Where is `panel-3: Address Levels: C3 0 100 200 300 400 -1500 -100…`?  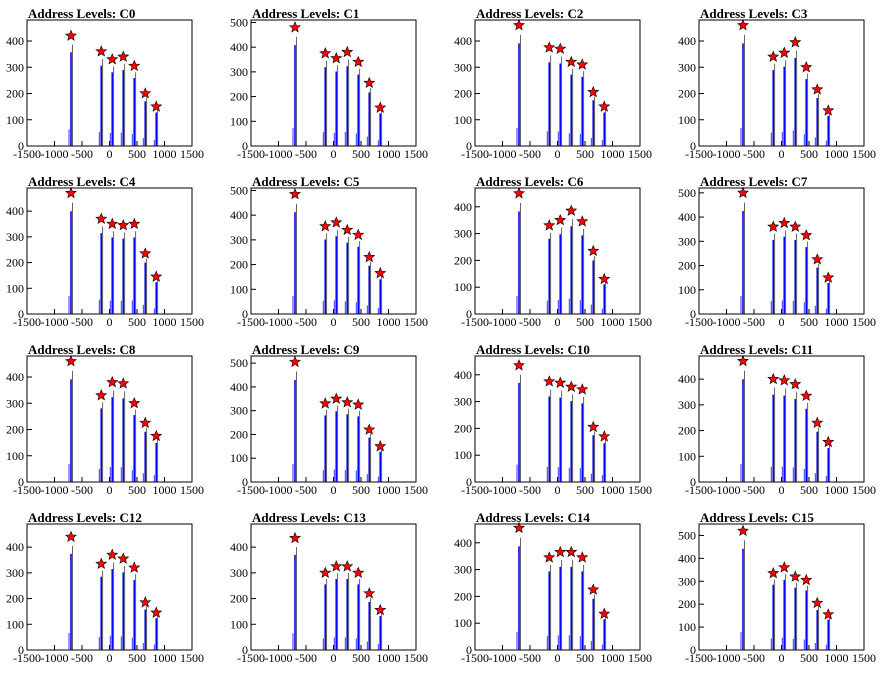
panel-3: Address Levels: C3 0 100 200 300 400 -1500 -100… is located at coordinates (777, 83).